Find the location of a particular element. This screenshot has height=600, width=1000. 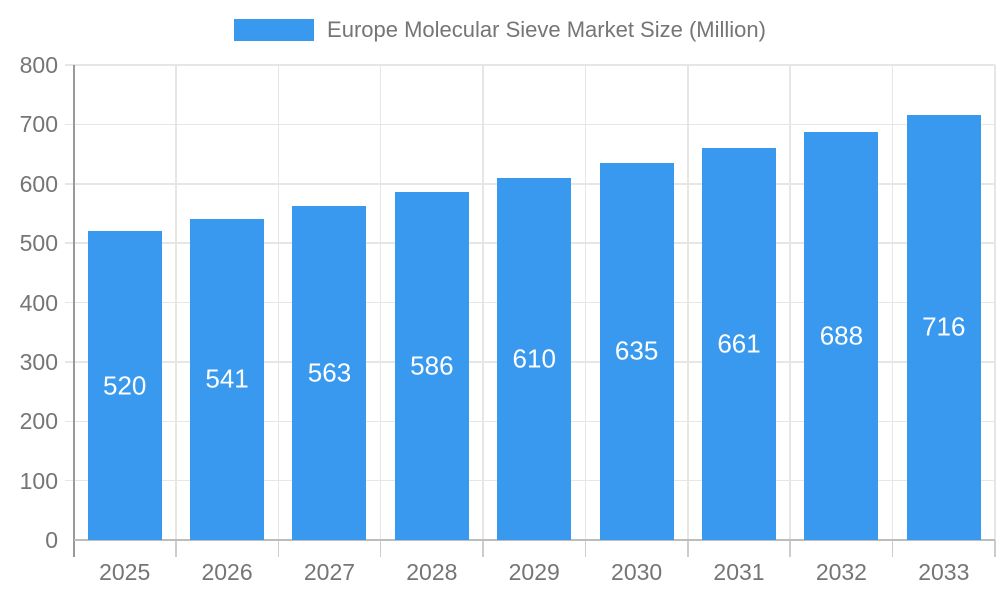

bar-2033 is located at coordinates (943, 327).